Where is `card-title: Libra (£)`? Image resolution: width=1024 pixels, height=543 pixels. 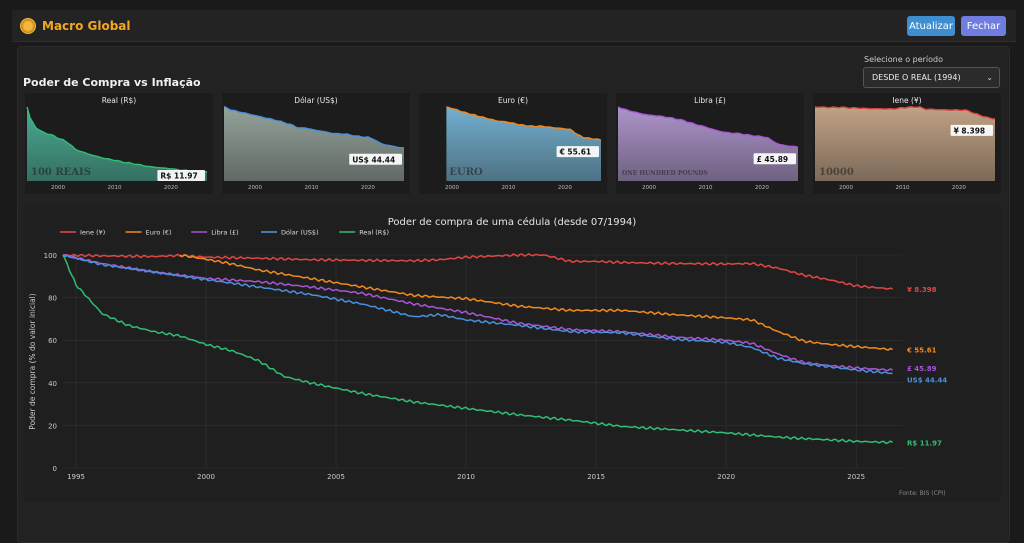 card-title: Libra (£) is located at coordinates (710, 100).